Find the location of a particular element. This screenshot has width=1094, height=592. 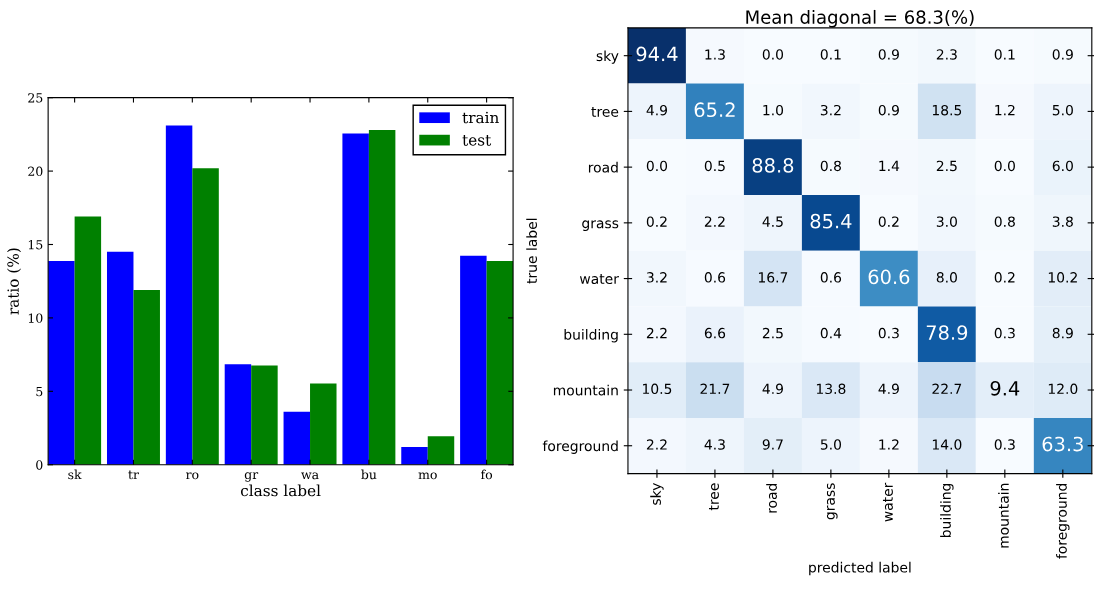

y-tick-label: water is located at coordinates (599, 279).